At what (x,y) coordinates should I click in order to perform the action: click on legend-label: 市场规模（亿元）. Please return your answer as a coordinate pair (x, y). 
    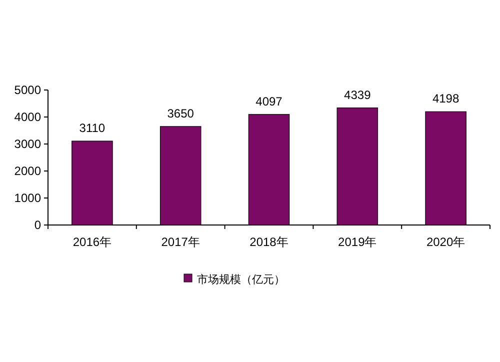
    Looking at the image, I should click on (241, 279).